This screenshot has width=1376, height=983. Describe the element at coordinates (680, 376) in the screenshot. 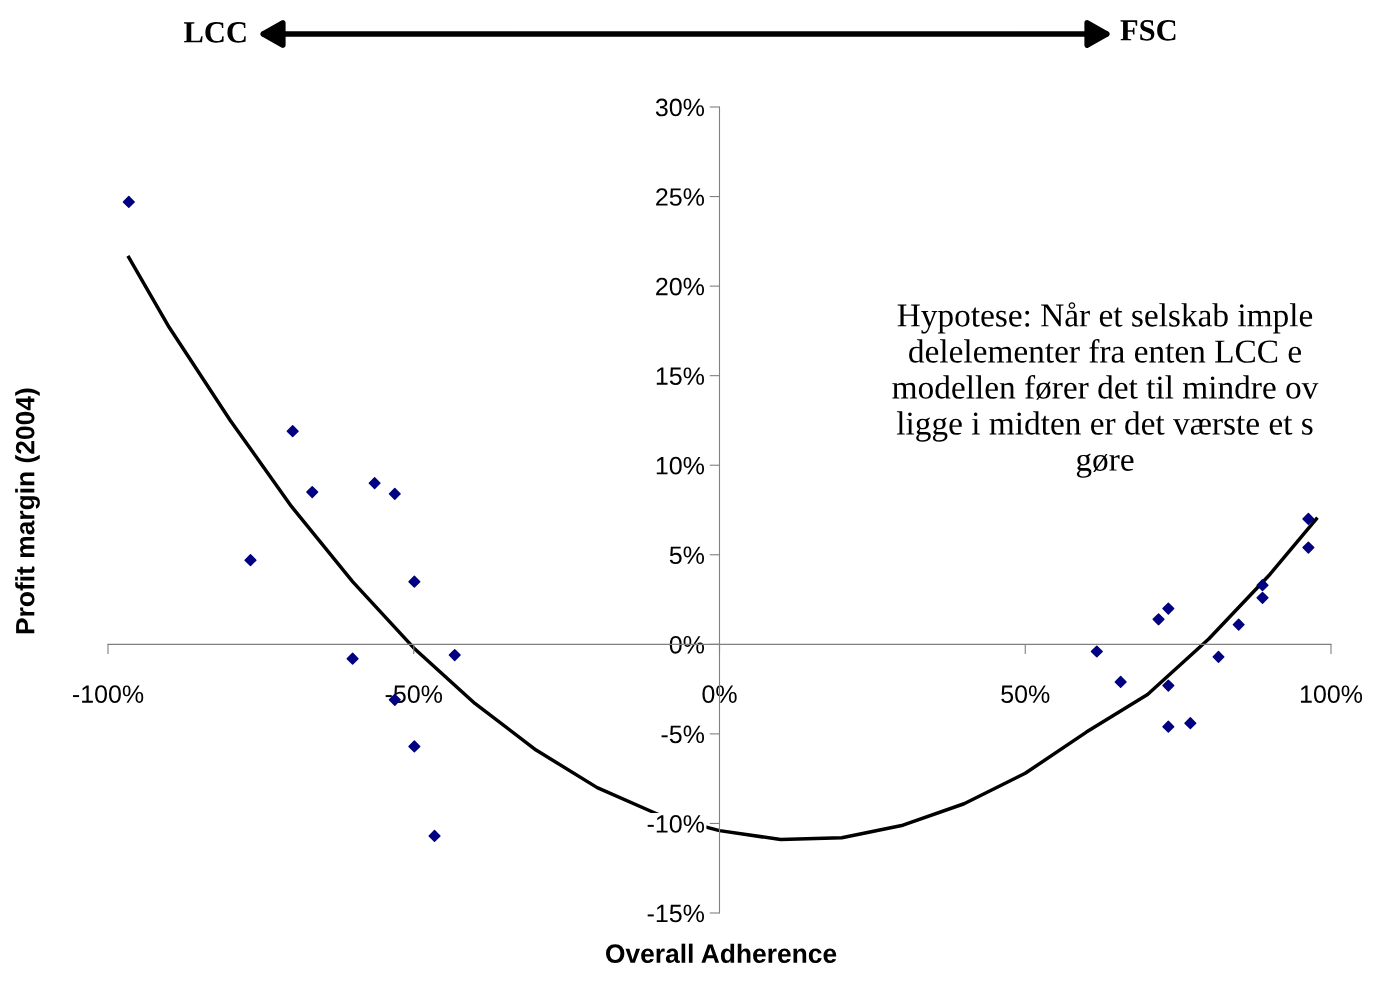

I see `y-tick-label: 15%` at that location.